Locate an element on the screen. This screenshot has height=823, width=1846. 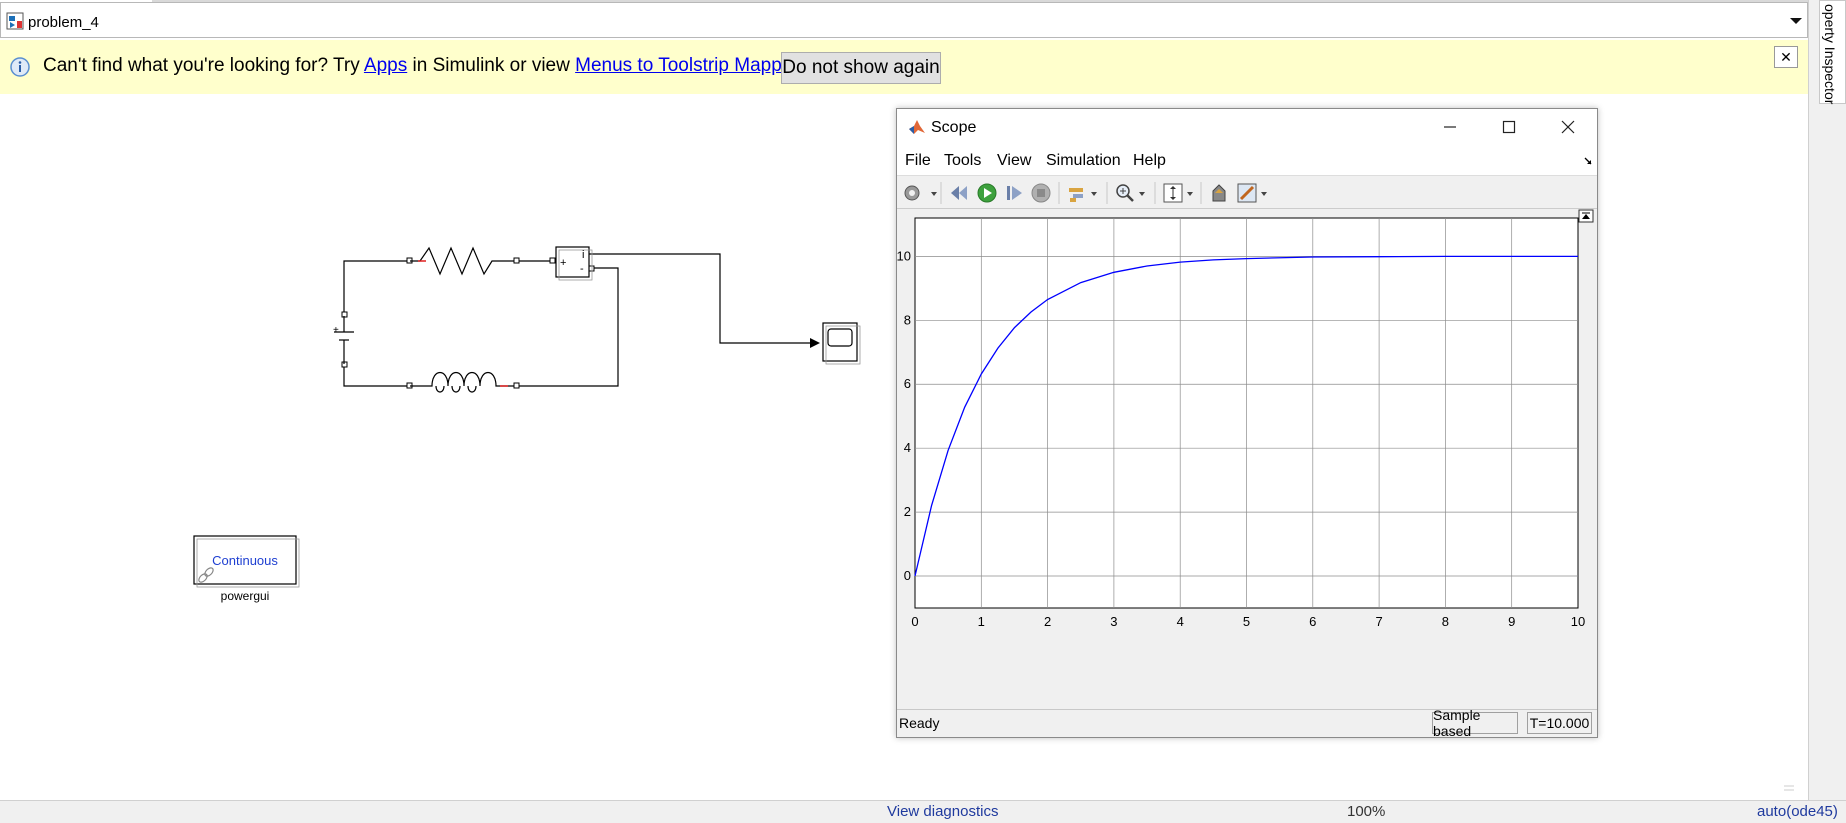
minimize-icon is located at coordinates (1450, 127).